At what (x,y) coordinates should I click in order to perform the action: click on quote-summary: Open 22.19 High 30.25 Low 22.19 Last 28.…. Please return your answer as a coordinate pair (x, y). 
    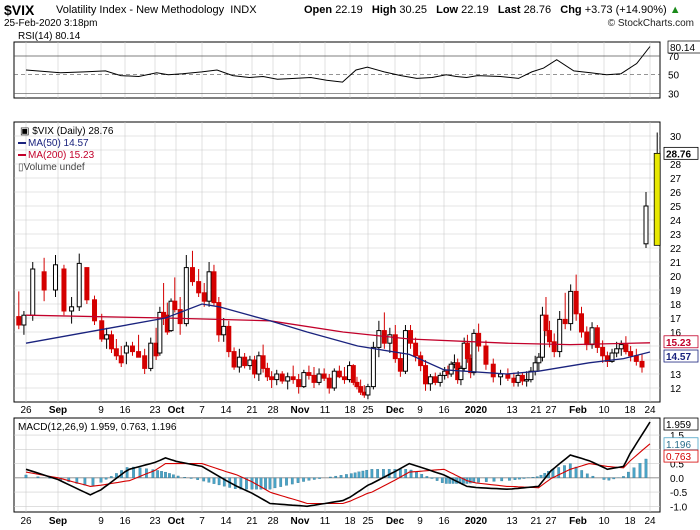
    Looking at the image, I should click on (492, 10).